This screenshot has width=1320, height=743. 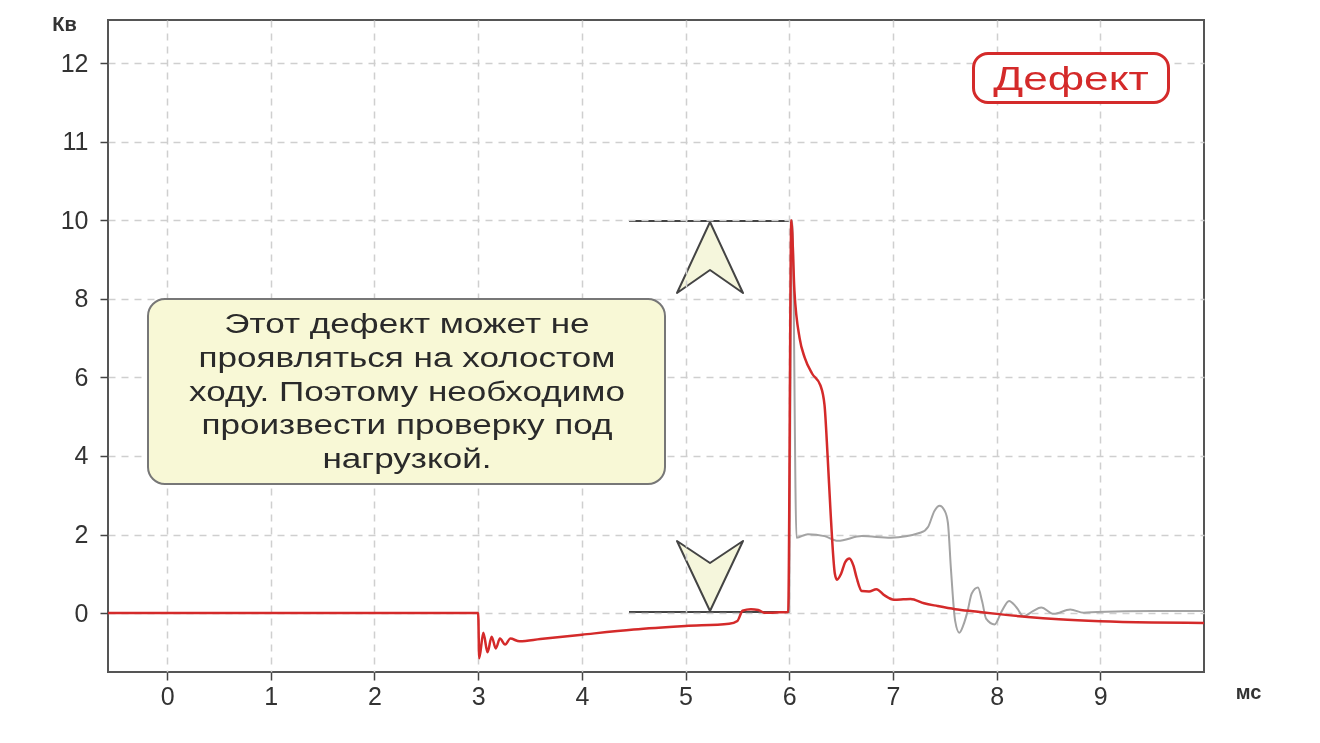 I want to click on x-tick-label: 9, so click(x=1100, y=695).